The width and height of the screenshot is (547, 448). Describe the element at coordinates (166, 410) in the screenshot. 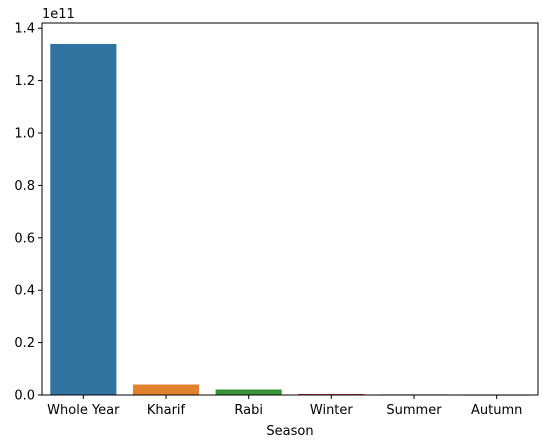

I see `x-tick-label: Kharif` at that location.